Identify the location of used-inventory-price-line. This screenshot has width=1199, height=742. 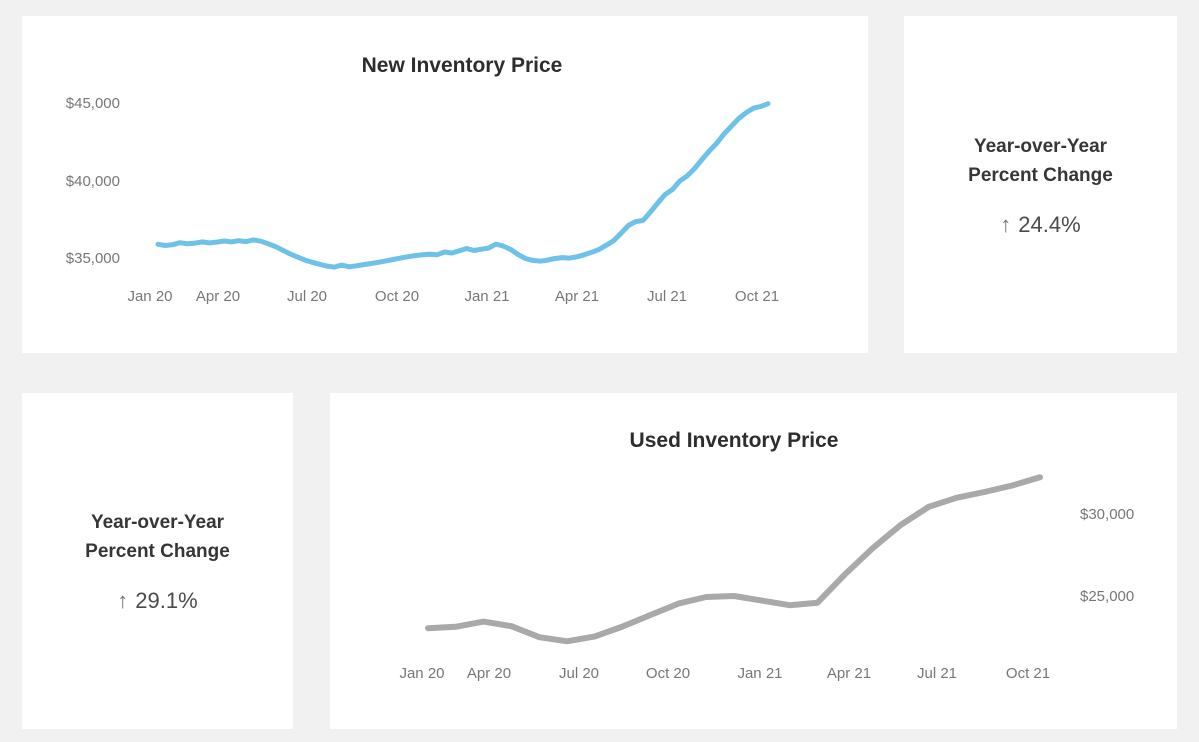
(734, 559).